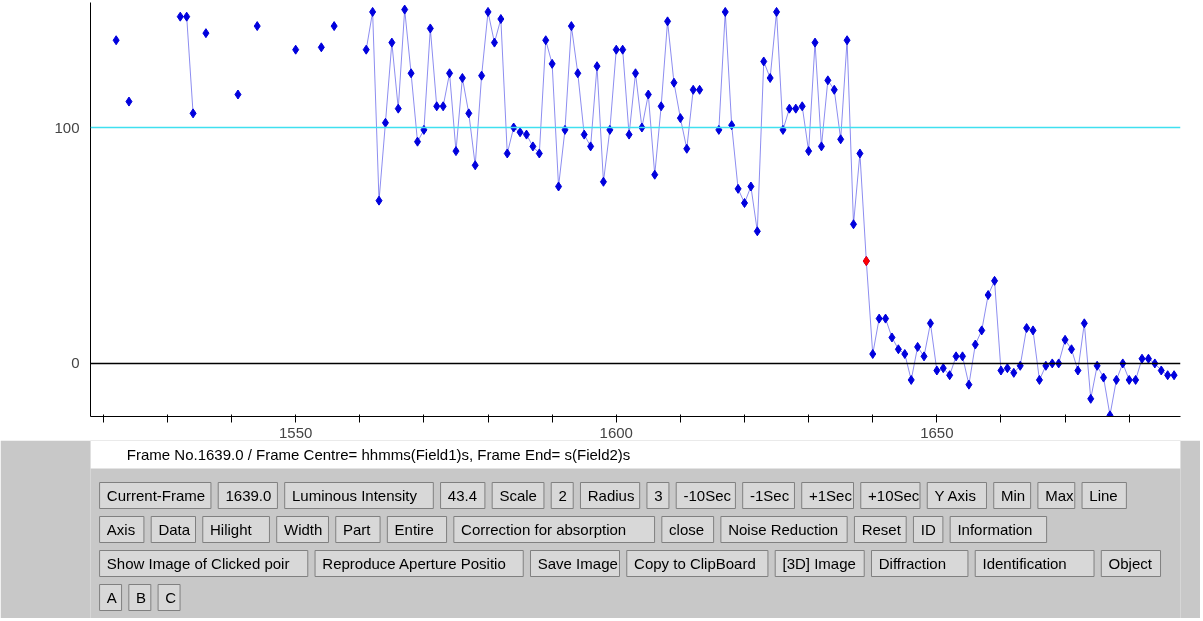  What do you see at coordinates (881, 529) in the screenshot?
I see `text: Reset` at bounding box center [881, 529].